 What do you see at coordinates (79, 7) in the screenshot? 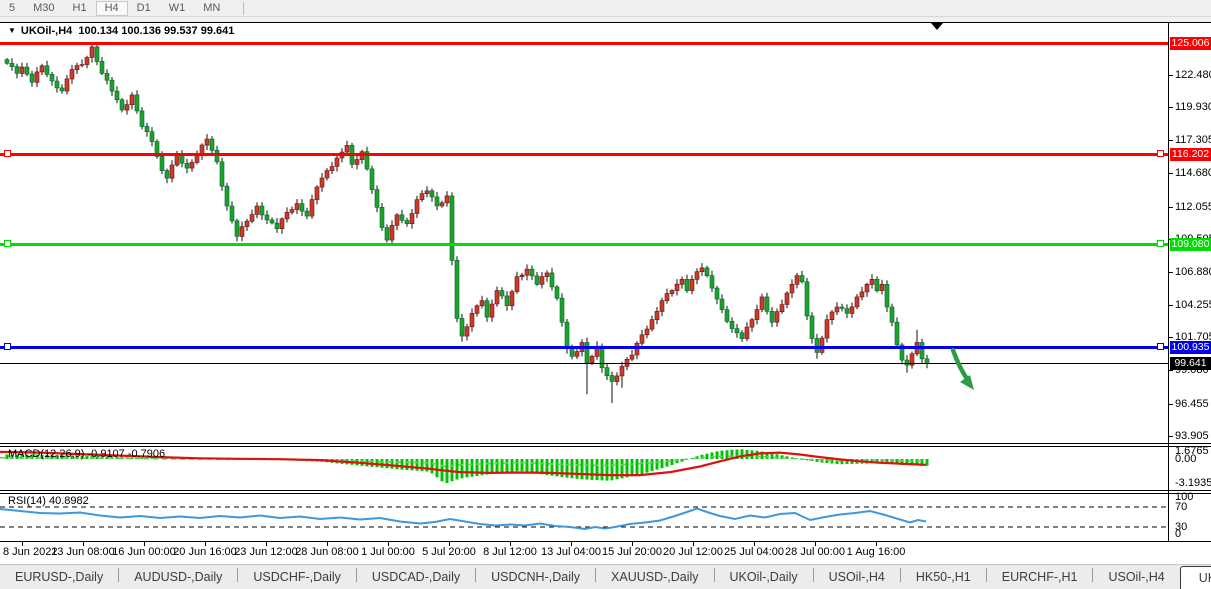
I see `timeframe-button-h1: H1` at bounding box center [79, 7].